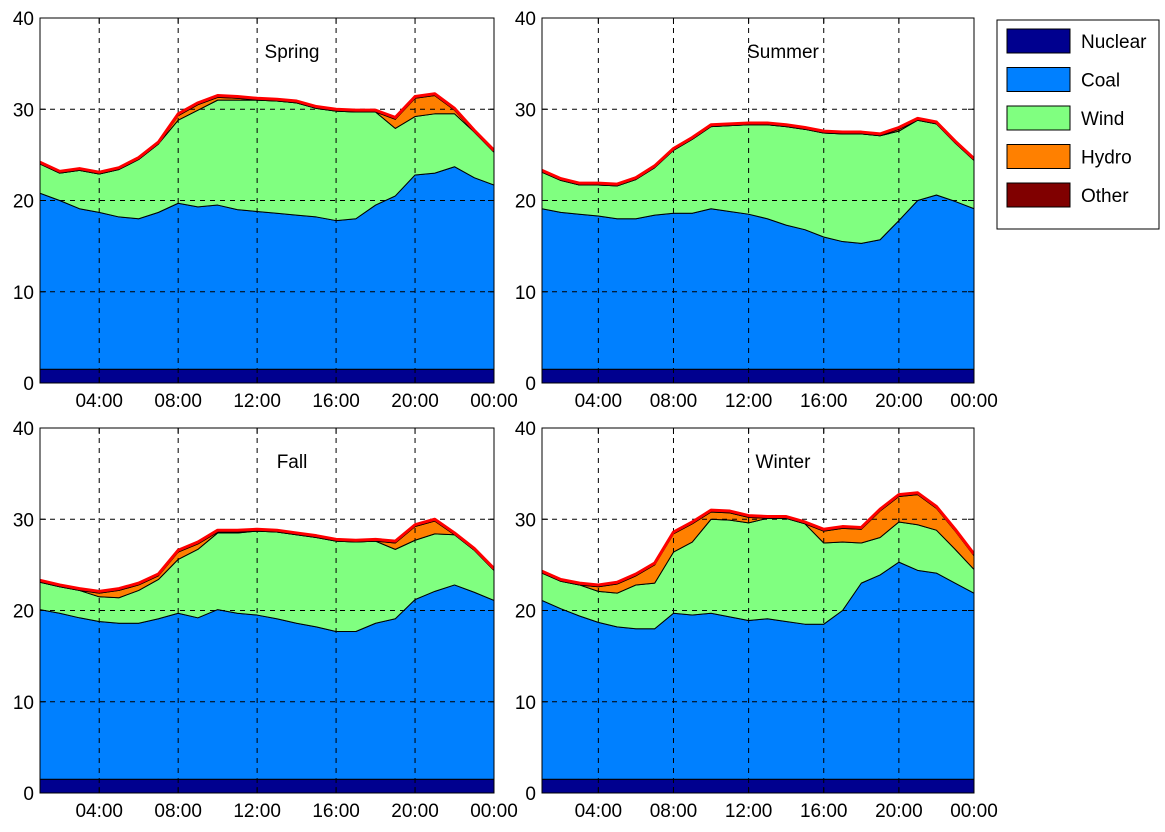 This screenshot has height=832, width=1165. What do you see at coordinates (758, 375) in the screenshot?
I see `area-nuclear-summer` at bounding box center [758, 375].